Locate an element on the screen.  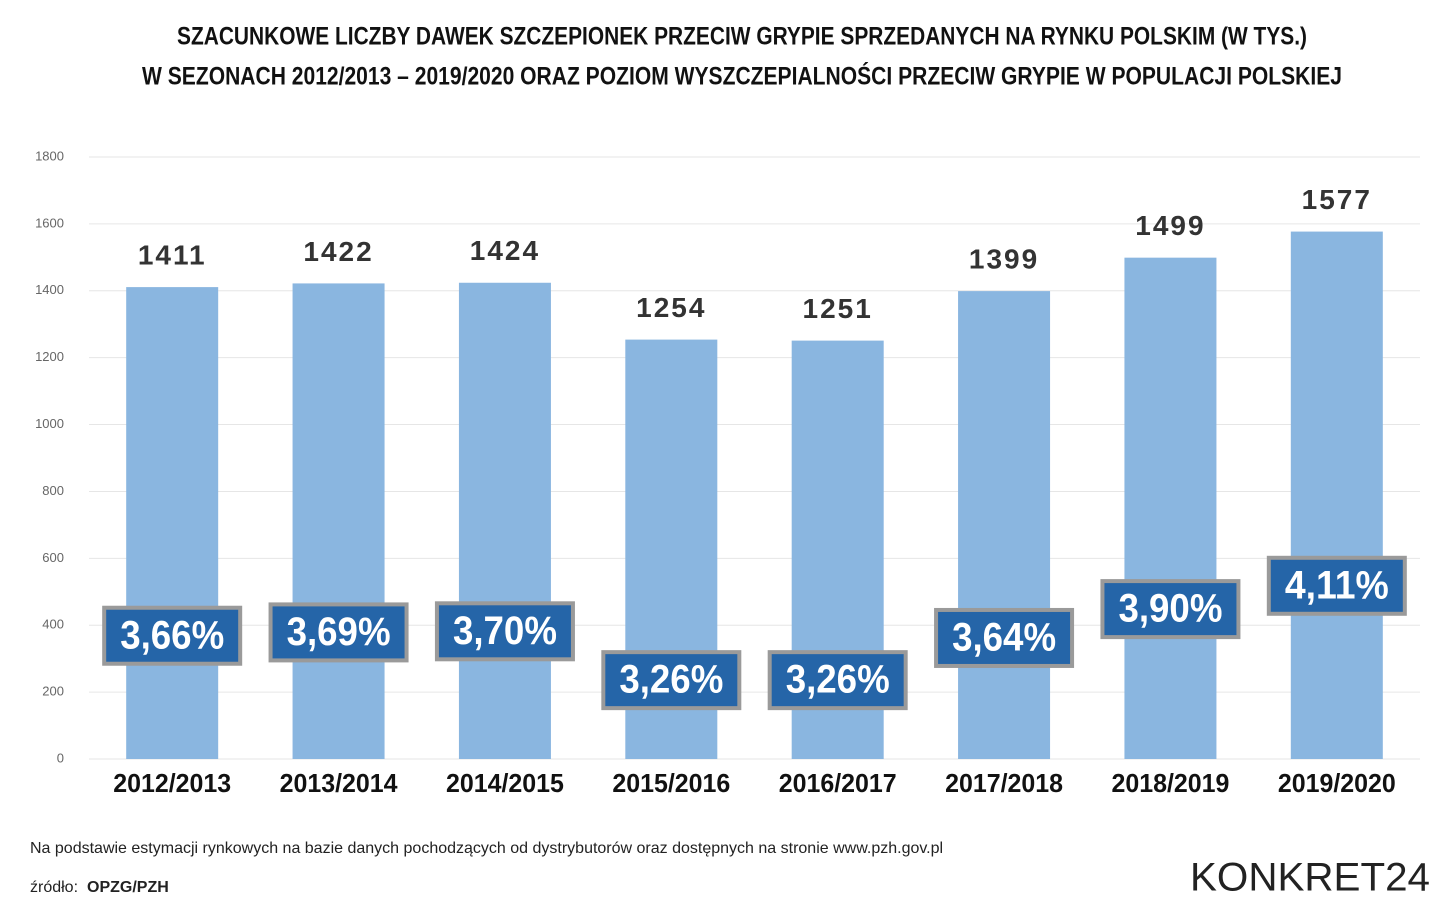
value-label: 1411 is located at coordinates (172, 254).